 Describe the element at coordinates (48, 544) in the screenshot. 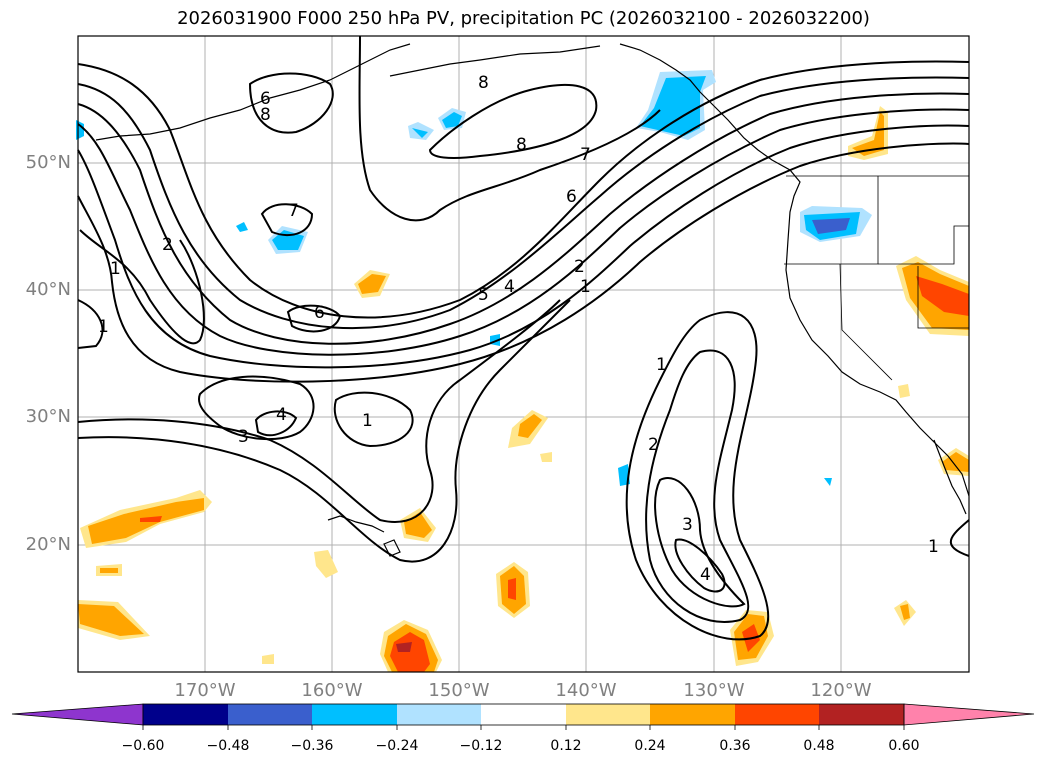

I see `lat-label-20n: 20°N` at that location.